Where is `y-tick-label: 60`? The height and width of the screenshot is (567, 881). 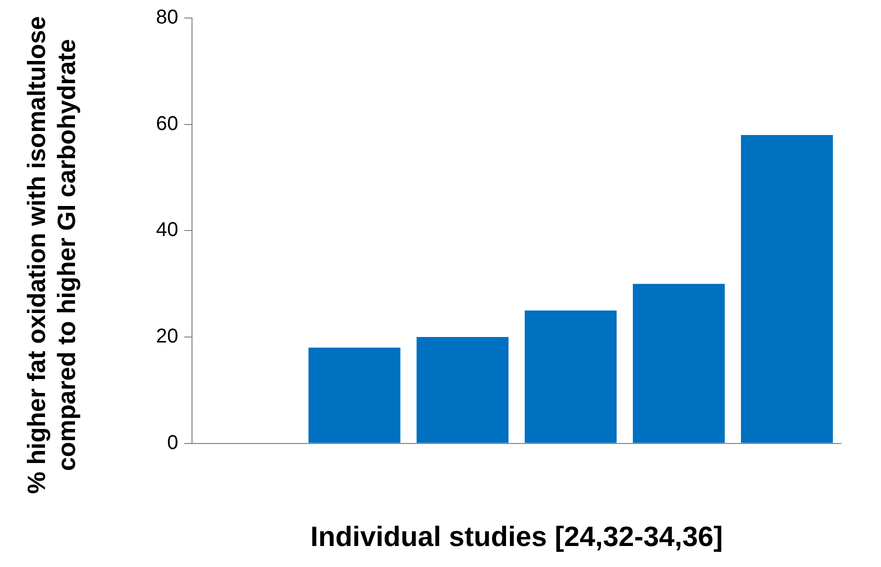
y-tick-label: 60 is located at coordinates (167, 123).